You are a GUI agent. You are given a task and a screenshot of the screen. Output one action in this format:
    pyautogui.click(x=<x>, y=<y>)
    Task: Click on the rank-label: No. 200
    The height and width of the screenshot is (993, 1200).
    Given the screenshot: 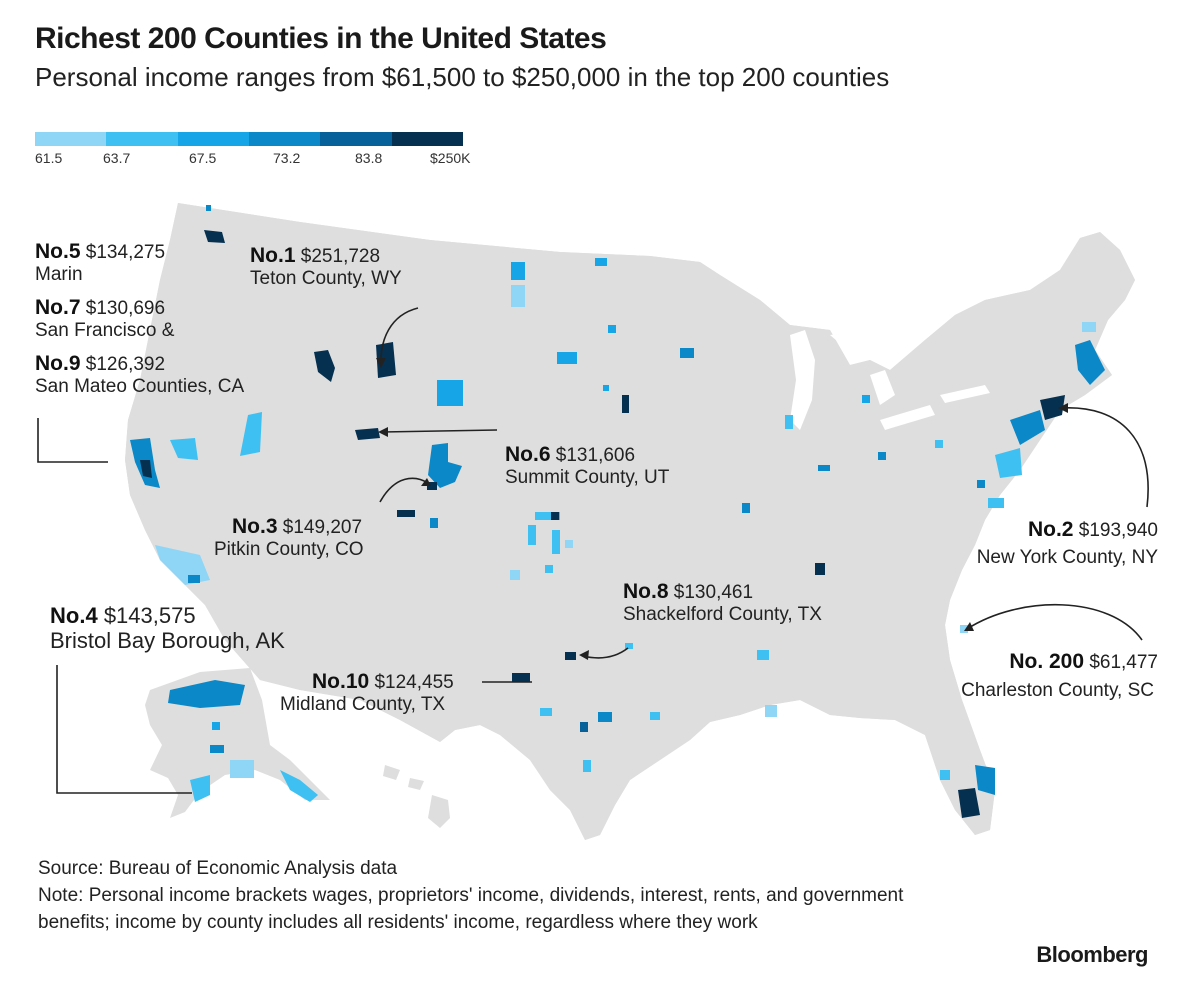 What is the action you would take?
    pyautogui.click(x=1047, y=661)
    